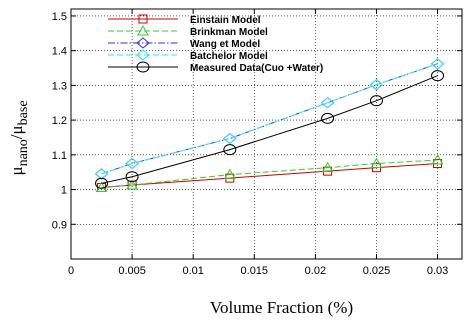 The width and height of the screenshot is (475, 320). Describe the element at coordinates (59, 121) in the screenshot. I see `y-tick-label: 1.2` at that location.